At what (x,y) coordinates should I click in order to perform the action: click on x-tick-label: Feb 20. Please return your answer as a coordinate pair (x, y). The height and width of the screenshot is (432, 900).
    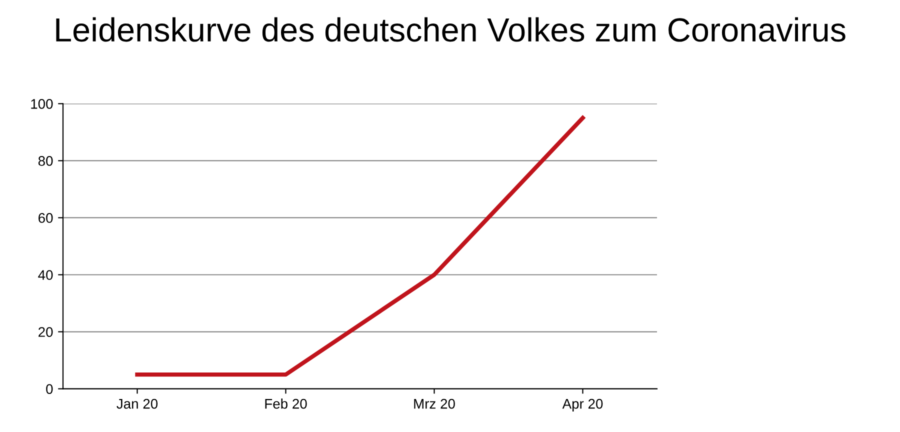
    Looking at the image, I should click on (286, 403).